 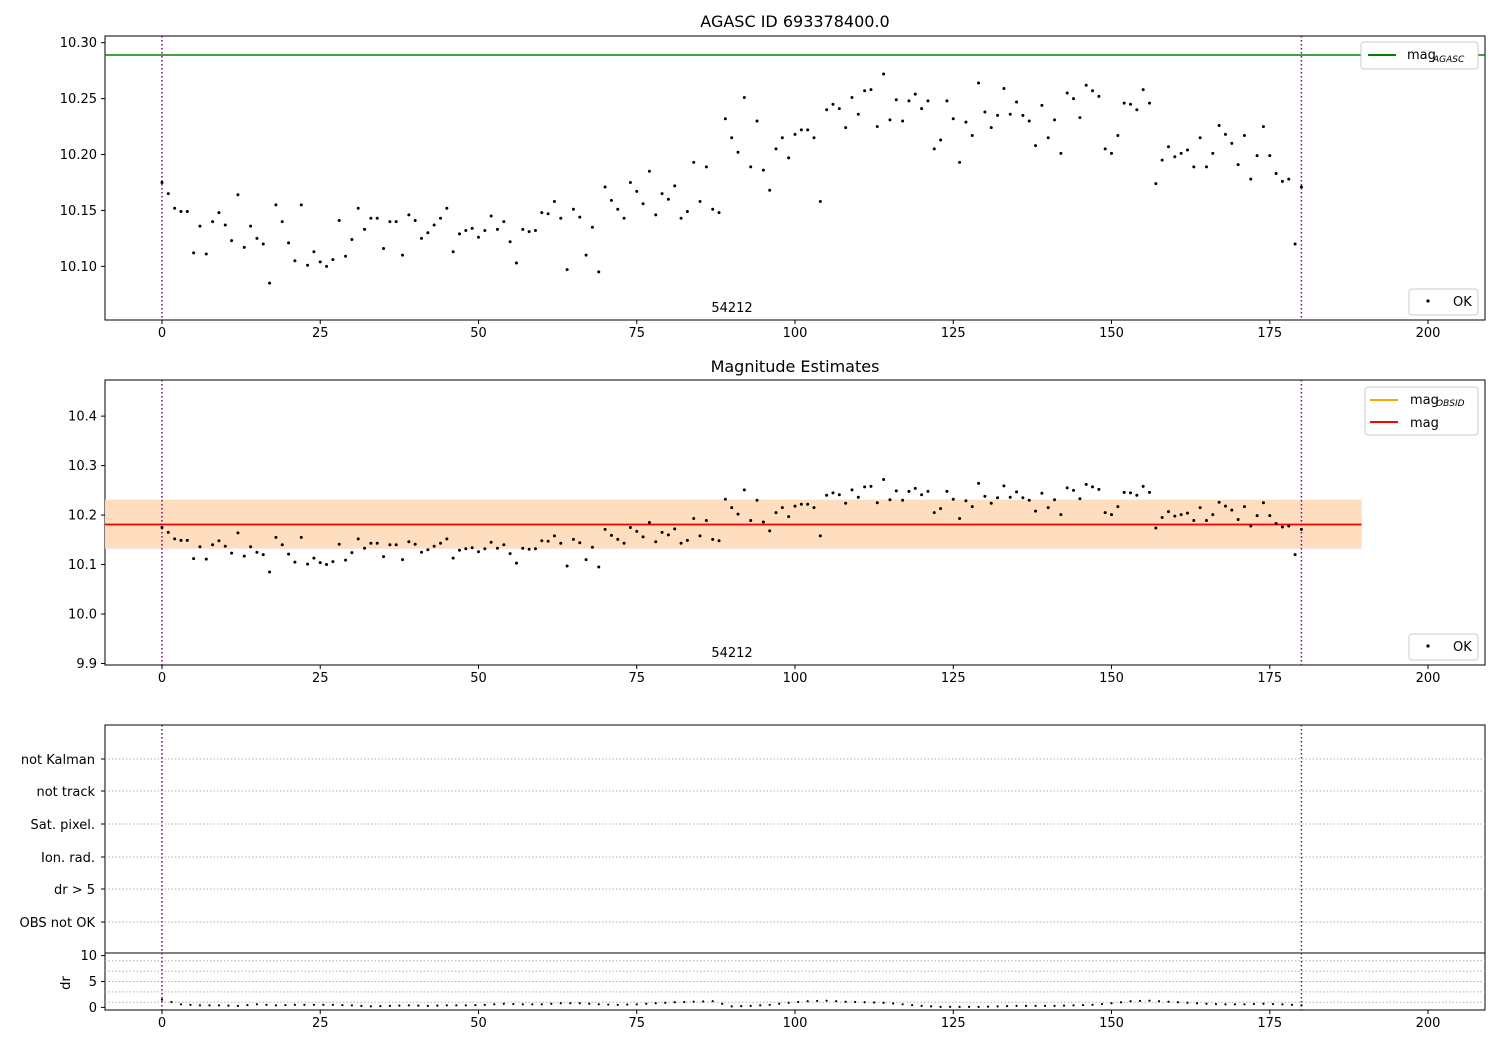 I want to click on y-tick-label: 5, so click(x=93, y=982).